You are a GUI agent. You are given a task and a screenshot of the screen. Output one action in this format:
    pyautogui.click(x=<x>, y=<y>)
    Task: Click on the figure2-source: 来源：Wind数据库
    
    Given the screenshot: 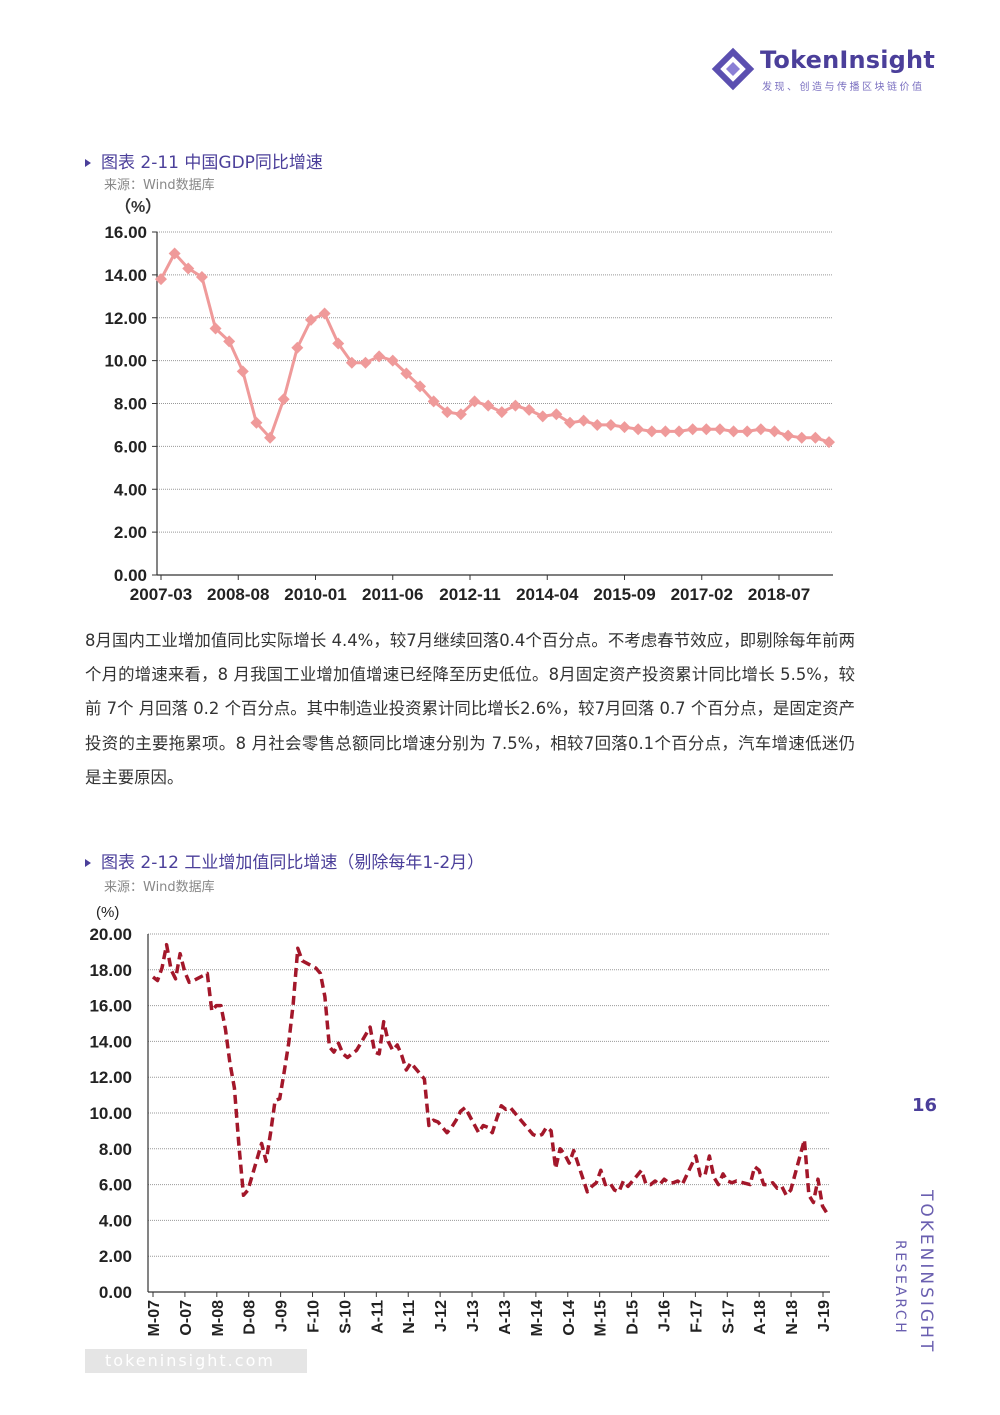 What is the action you would take?
    pyautogui.click(x=159, y=887)
    